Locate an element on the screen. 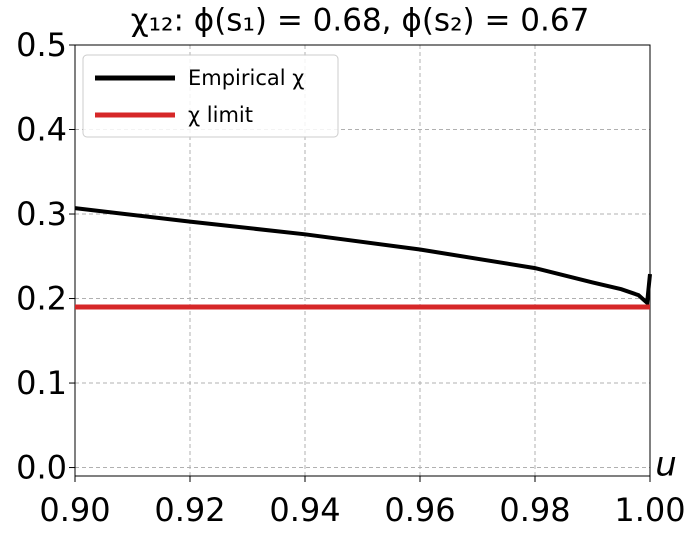  chart-title: χ₁₂: ϕ(s₁) = 0.68, ϕ(s₂) = 0.67 is located at coordinates (360, 21).